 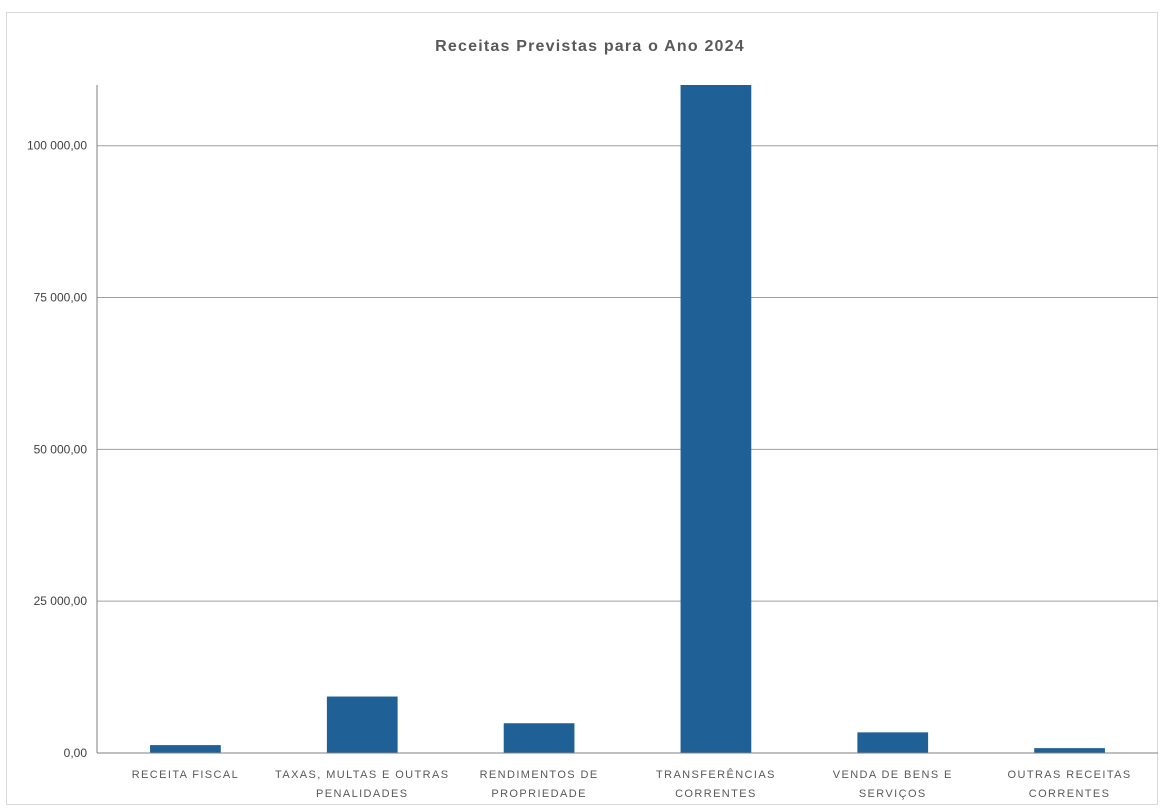 What do you see at coordinates (539, 775) in the screenshot?
I see `x-tick-label: RENDIMENTOS DE` at bounding box center [539, 775].